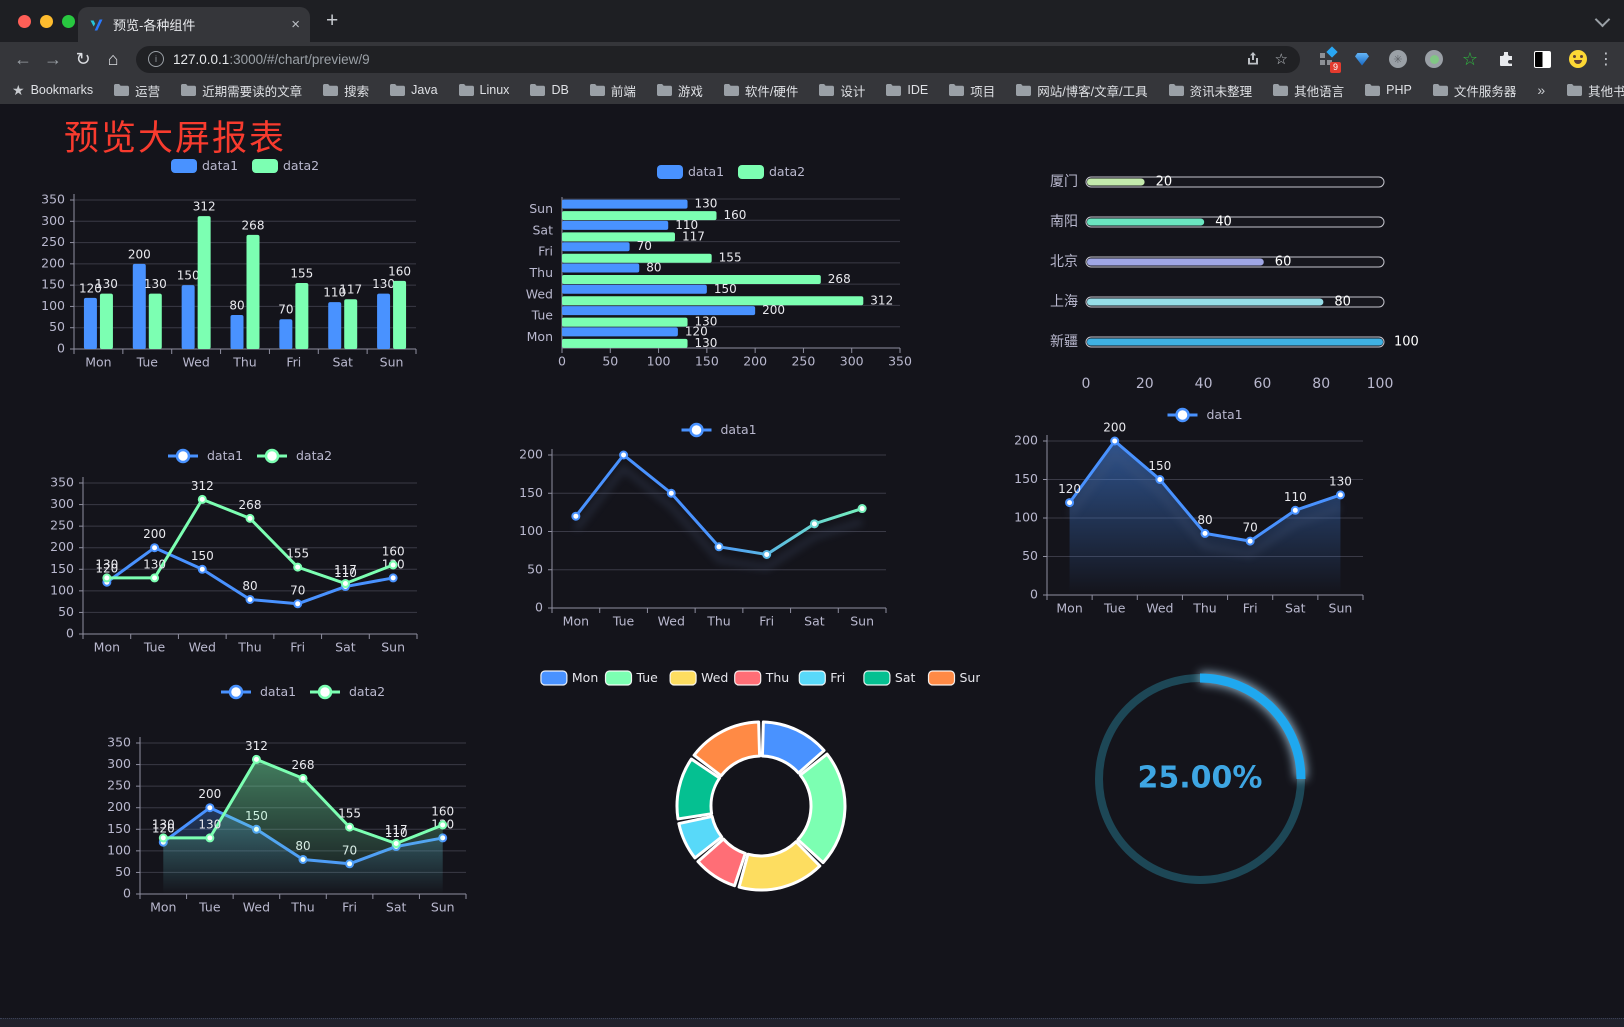 The height and width of the screenshot is (1027, 1624). I want to click on extension-settings-icon: ✳, so click(1398, 59).